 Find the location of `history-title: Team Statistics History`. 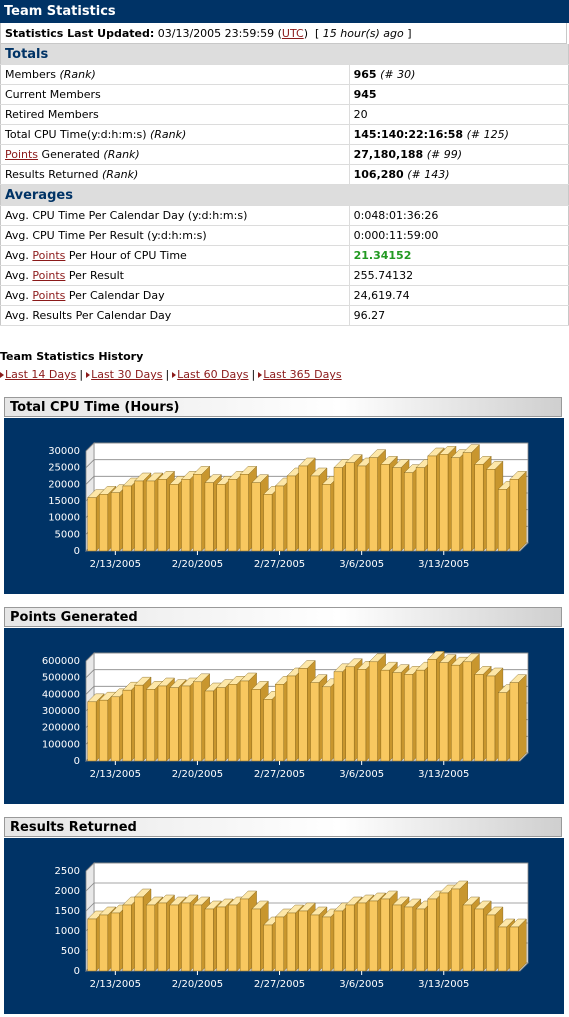

history-title: Team Statistics History is located at coordinates (72, 356).